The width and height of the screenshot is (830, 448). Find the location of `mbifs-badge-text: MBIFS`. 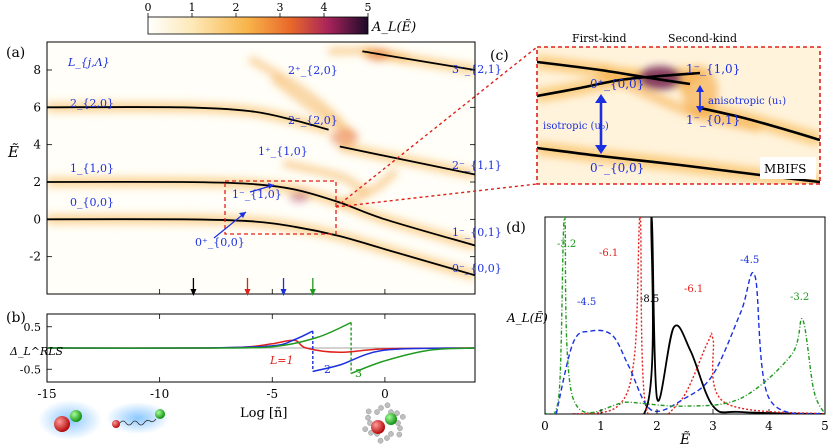

mbifs-badge-text: MBIFS is located at coordinates (785, 169).